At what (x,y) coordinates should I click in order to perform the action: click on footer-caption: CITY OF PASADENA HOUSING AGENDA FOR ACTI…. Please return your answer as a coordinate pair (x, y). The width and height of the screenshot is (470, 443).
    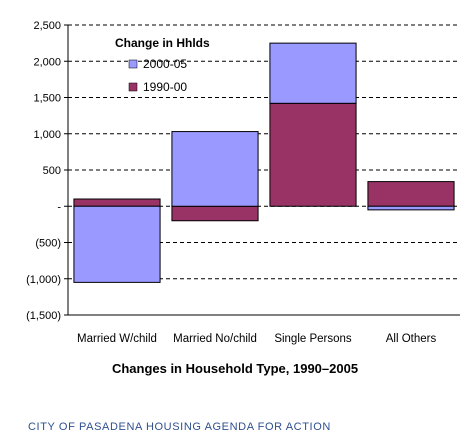
    Looking at the image, I should click on (179, 427).